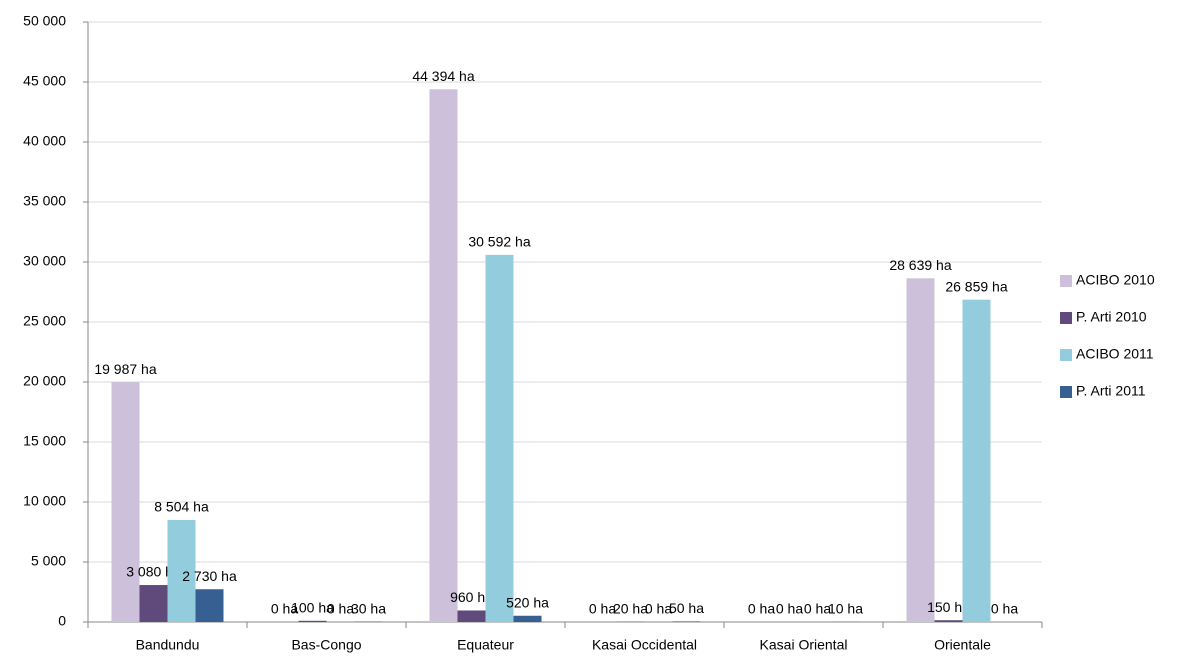 This screenshot has height=657, width=1186. Describe the element at coordinates (125, 369) in the screenshot. I see `value-label: 19 987 ha` at that location.